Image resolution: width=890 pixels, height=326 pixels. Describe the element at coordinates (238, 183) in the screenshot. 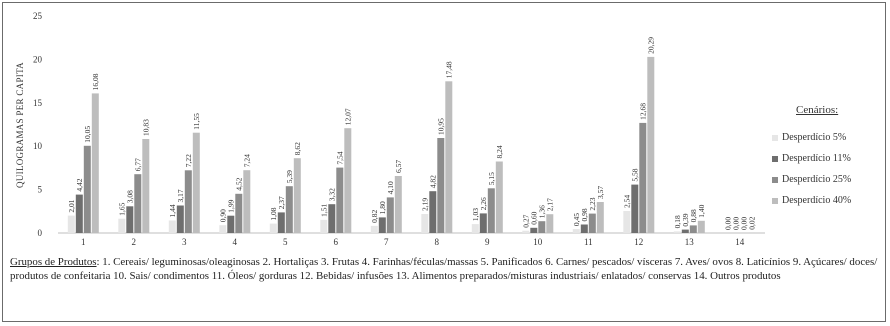

I see `data-label: 4,52` at that location.